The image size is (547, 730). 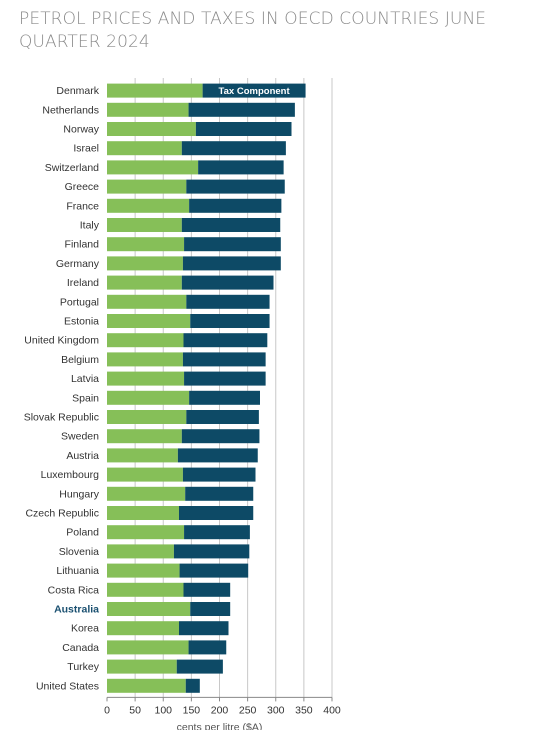 I want to click on category-label-31: United States, so click(x=67, y=686).